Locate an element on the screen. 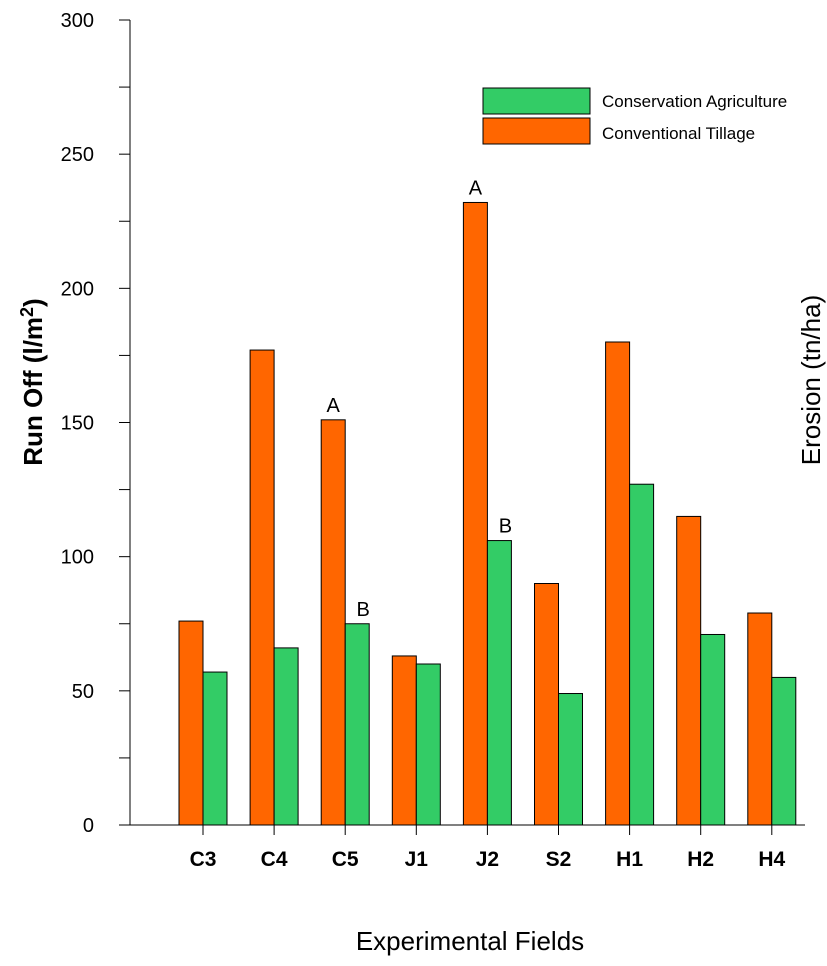 The image size is (827, 966). bar-conventional-tillage-c4 is located at coordinates (262, 587).